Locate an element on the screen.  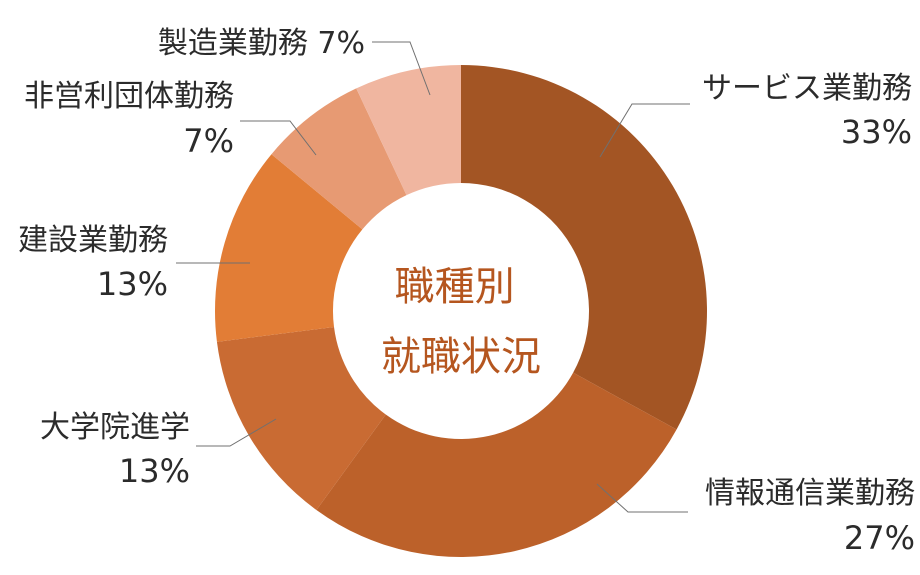
center-title-line-2: 就職状況 is located at coordinates (461, 357).